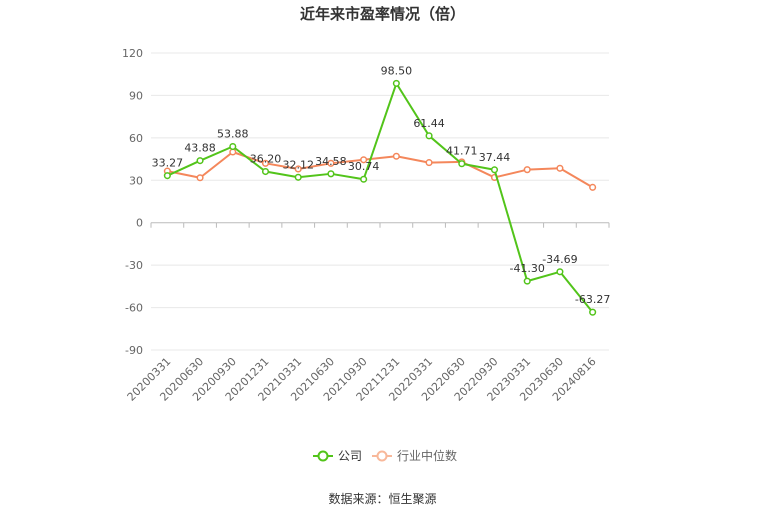 This screenshot has width=765, height=517. I want to click on y-tick-label: 30, so click(136, 180).